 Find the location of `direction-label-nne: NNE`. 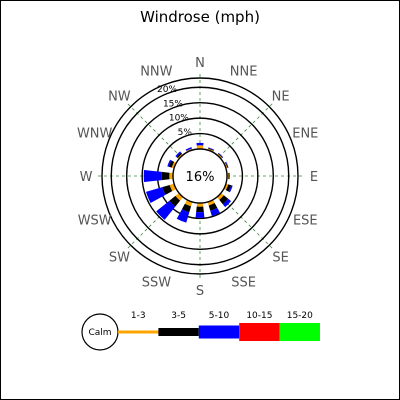

direction-label-nne: NNE is located at coordinates (244, 72).